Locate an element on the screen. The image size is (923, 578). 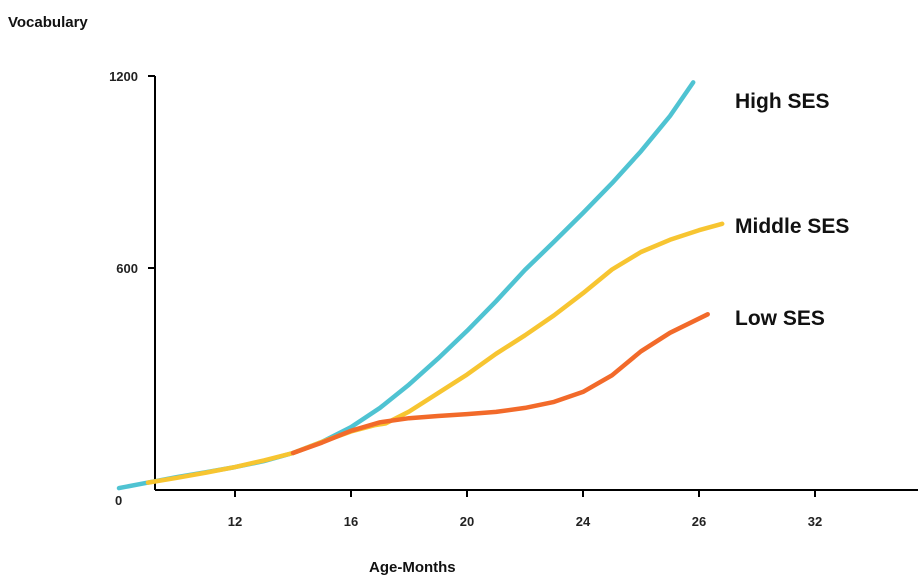
x-axis-title: Age-Months is located at coordinates (412, 567).